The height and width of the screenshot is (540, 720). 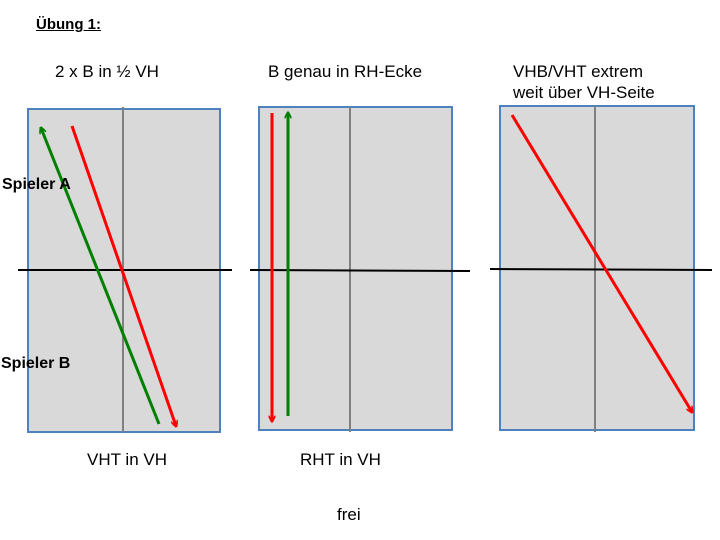 I want to click on player-a-label: Spieler A, so click(x=36, y=184).